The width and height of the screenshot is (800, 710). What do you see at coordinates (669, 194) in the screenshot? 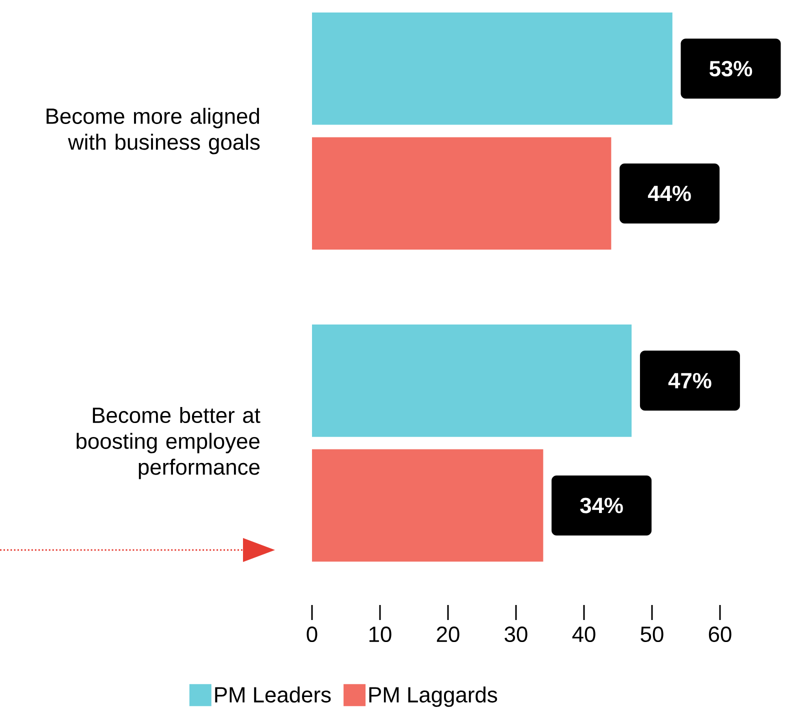
I see `data-label: 44%` at bounding box center [669, 194].